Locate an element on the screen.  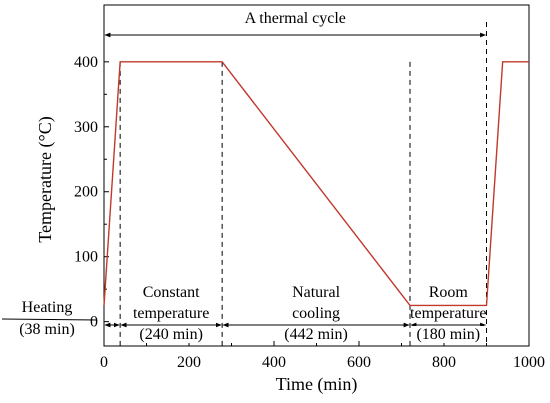
y-tick-label: 100 is located at coordinates (86, 257).